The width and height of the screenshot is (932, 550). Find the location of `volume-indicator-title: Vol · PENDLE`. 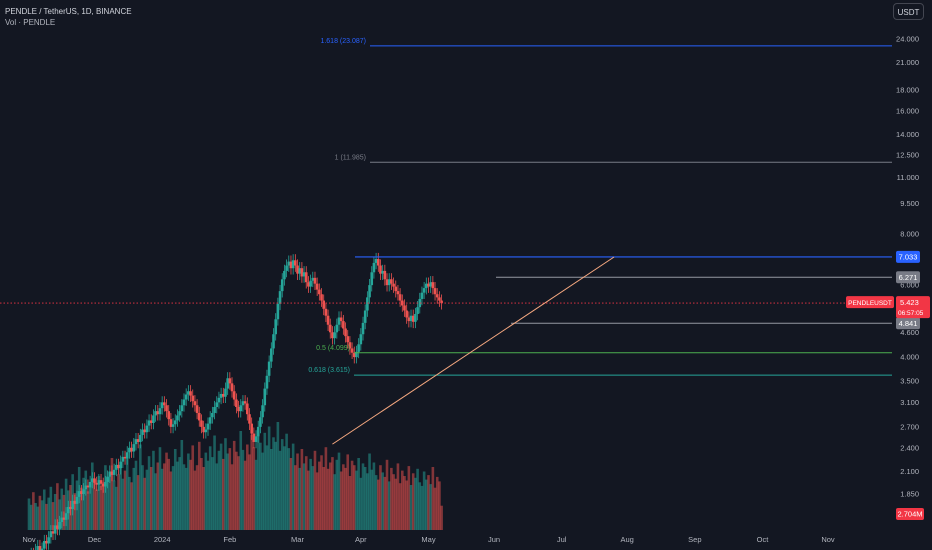

volume-indicator-title: Vol · PENDLE is located at coordinates (30, 22).